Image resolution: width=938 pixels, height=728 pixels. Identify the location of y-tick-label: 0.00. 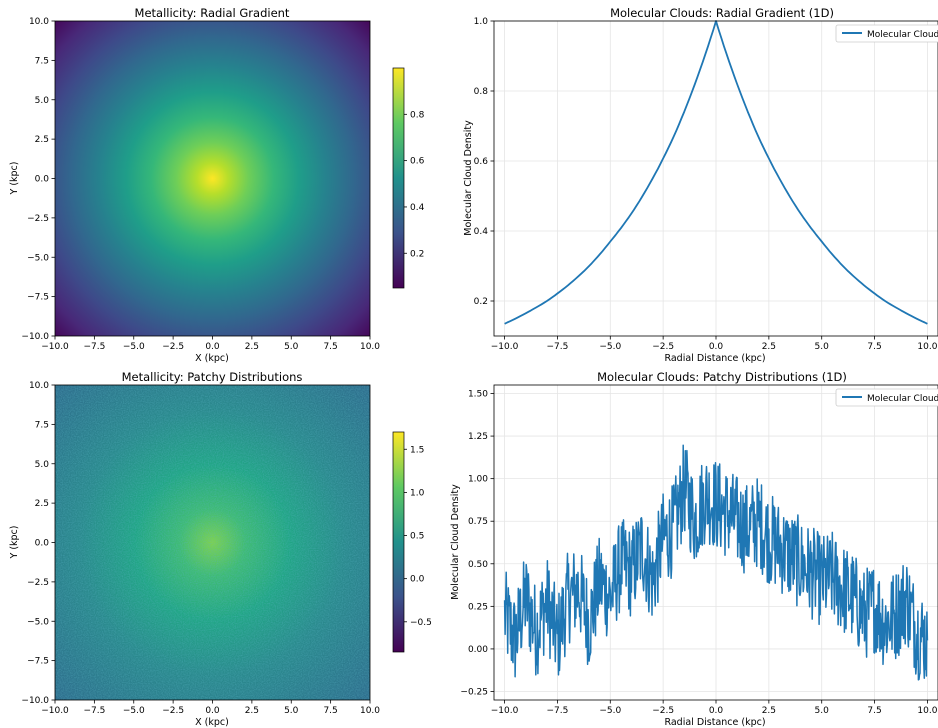
(478, 650).